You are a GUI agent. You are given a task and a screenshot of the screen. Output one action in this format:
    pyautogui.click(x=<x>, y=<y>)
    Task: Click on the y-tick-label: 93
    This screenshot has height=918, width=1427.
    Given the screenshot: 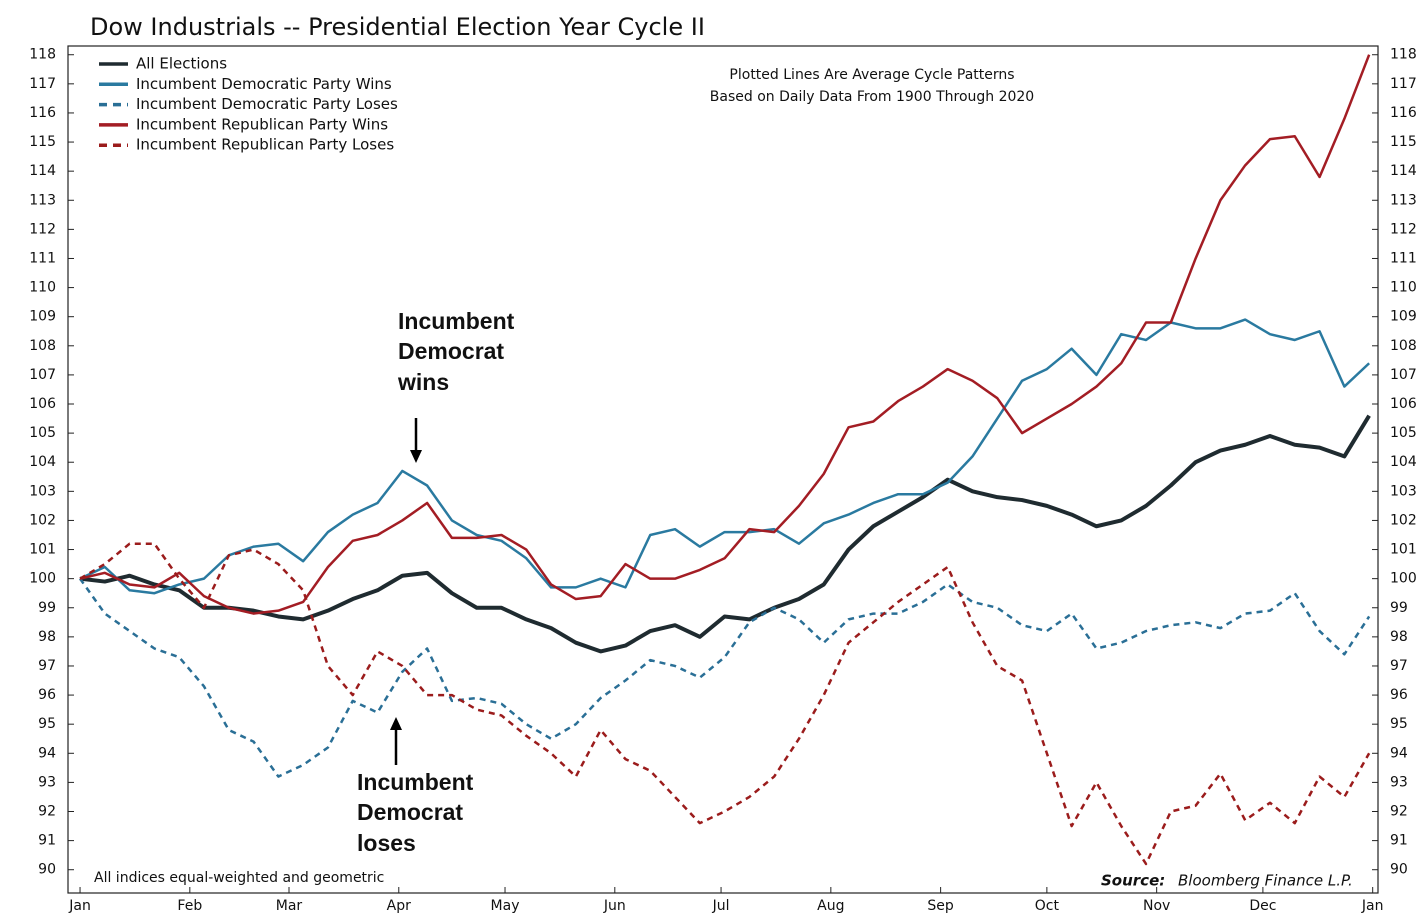 What is the action you would take?
    pyautogui.click(x=47, y=782)
    